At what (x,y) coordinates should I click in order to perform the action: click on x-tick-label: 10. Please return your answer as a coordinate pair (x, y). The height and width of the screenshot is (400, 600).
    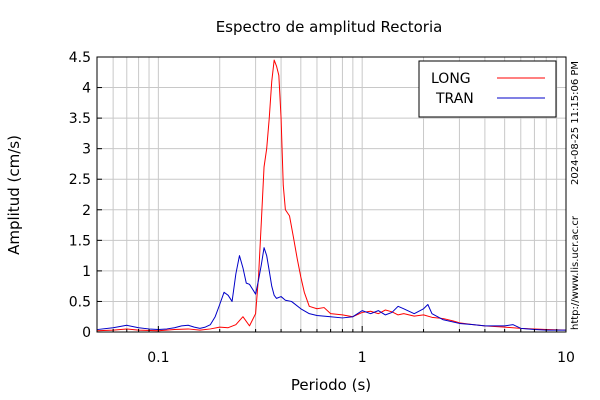
    Looking at the image, I should click on (566, 358).